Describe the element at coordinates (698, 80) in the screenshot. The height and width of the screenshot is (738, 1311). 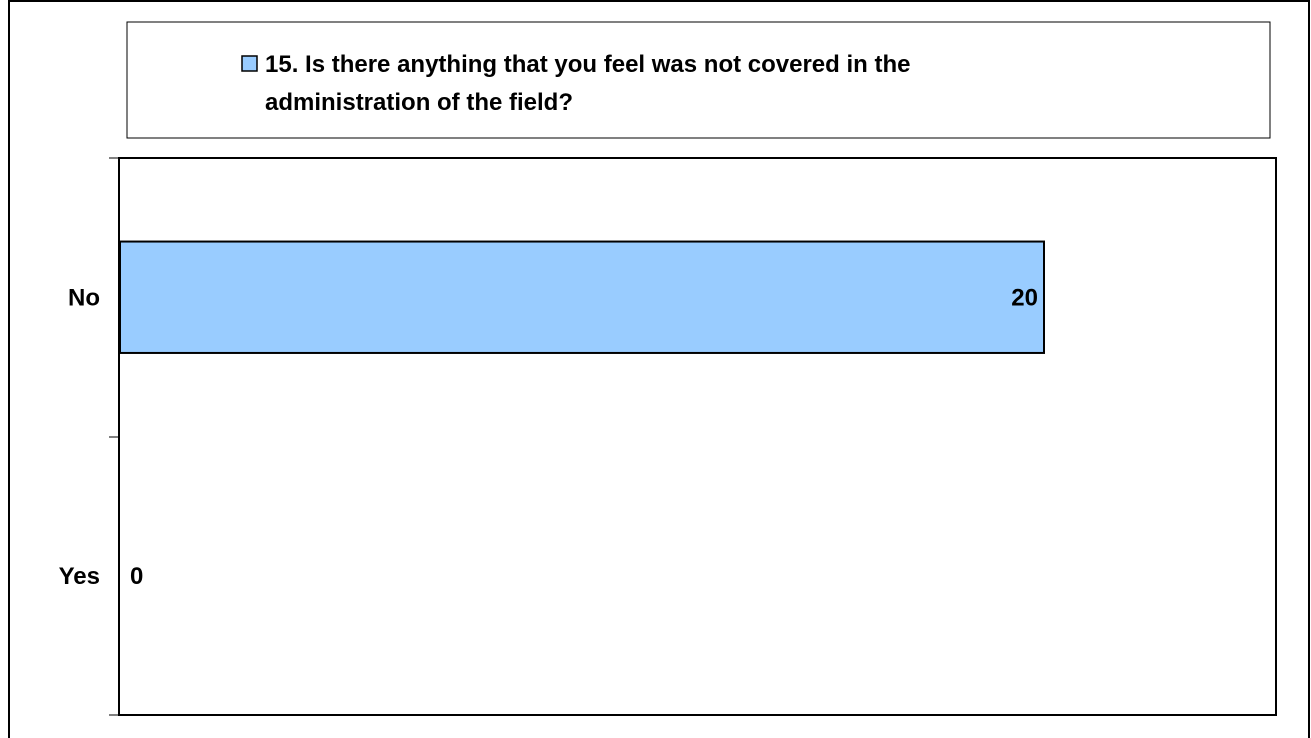
I see `legend-box` at that location.